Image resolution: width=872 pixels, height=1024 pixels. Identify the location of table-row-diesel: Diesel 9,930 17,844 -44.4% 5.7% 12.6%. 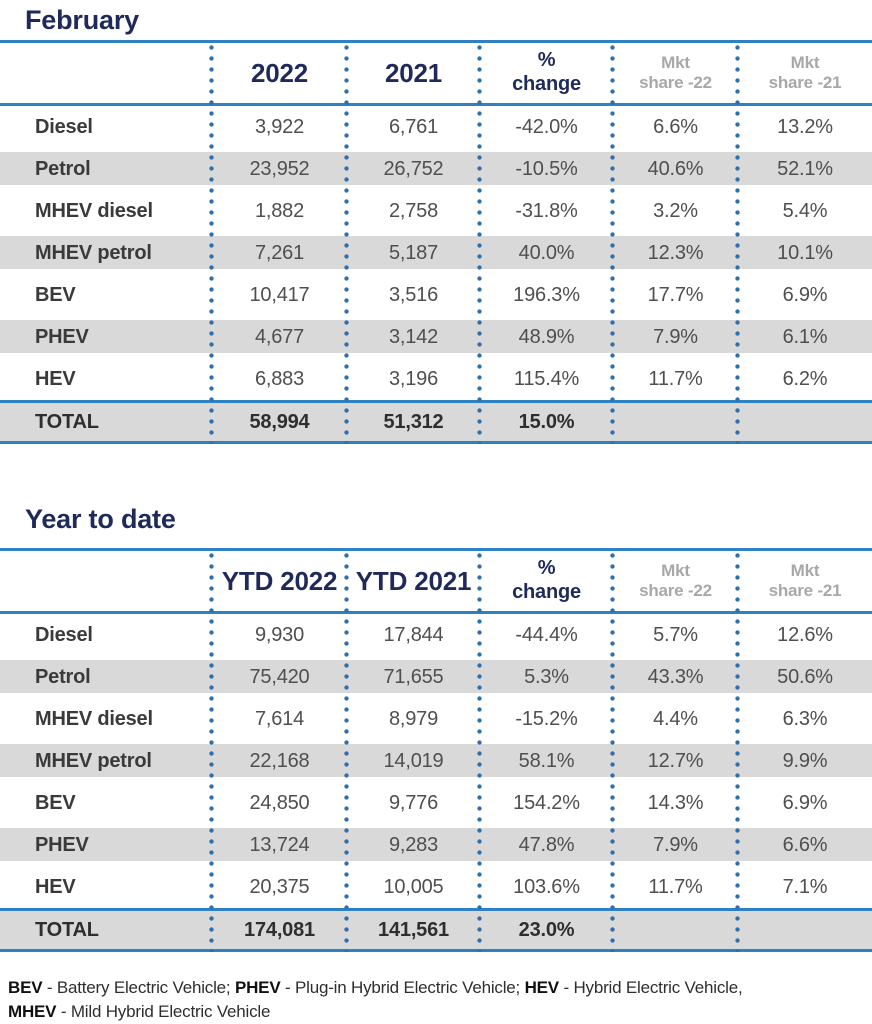
(436, 635).